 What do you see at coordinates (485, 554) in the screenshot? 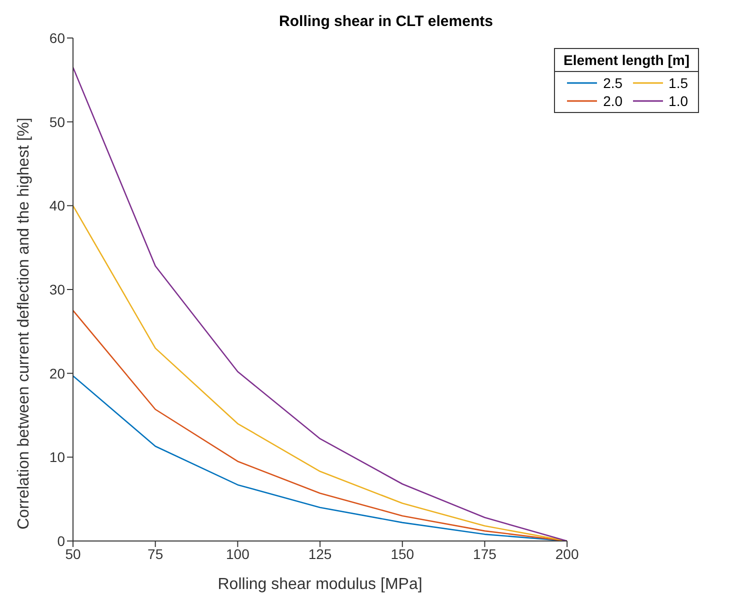
I see `x-tick-label: 175` at bounding box center [485, 554].